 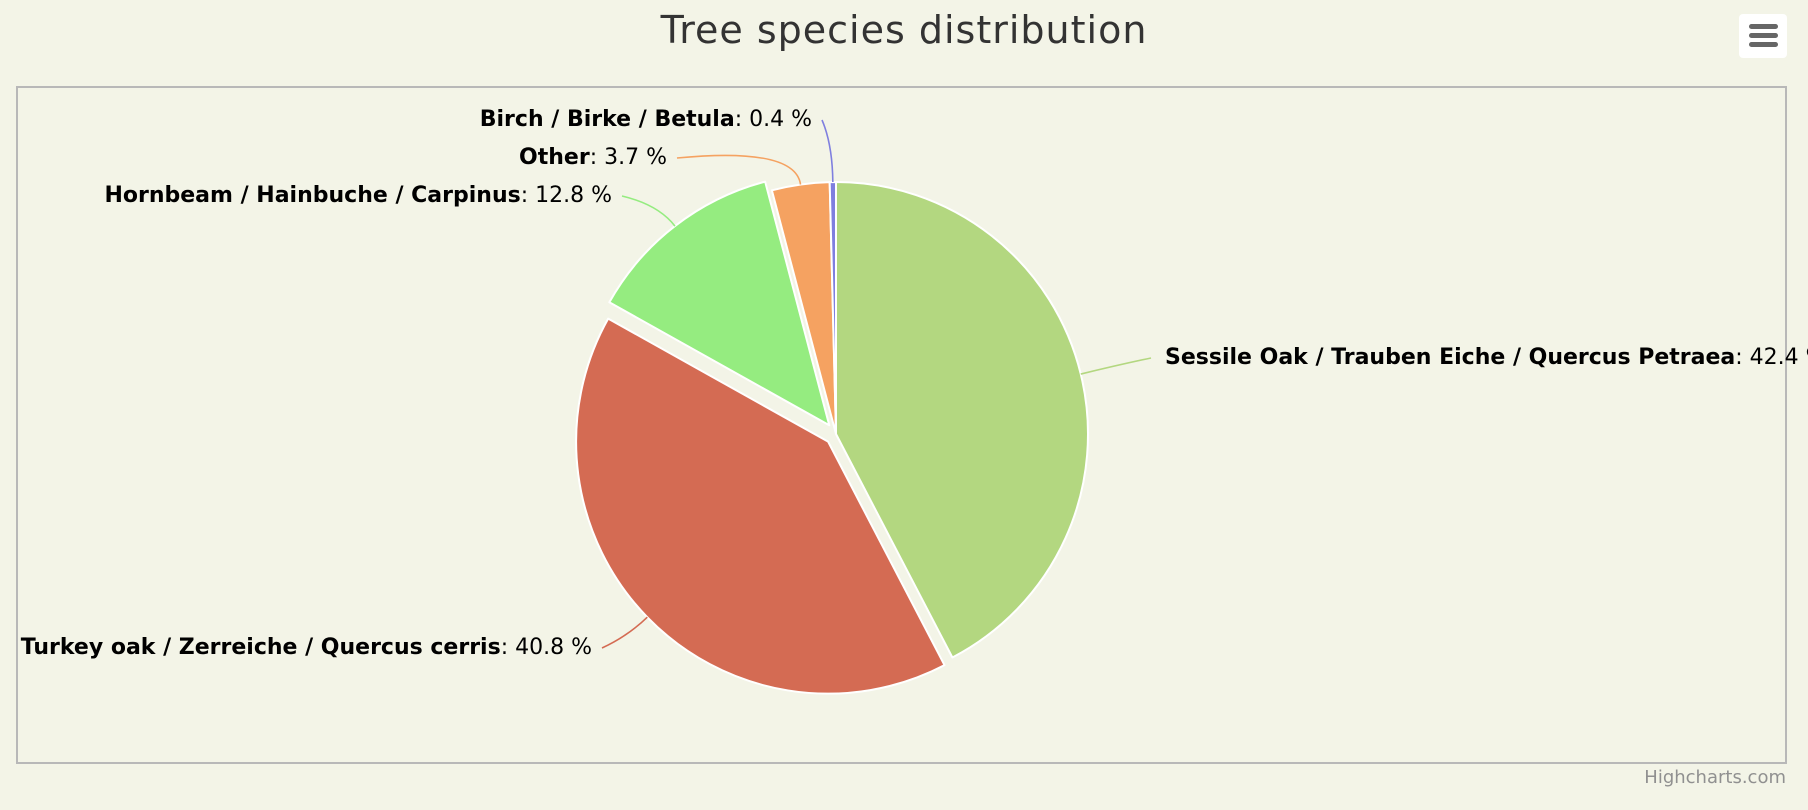 I want to click on data-label-name: Birch / Birke / Betula, so click(x=607, y=119).